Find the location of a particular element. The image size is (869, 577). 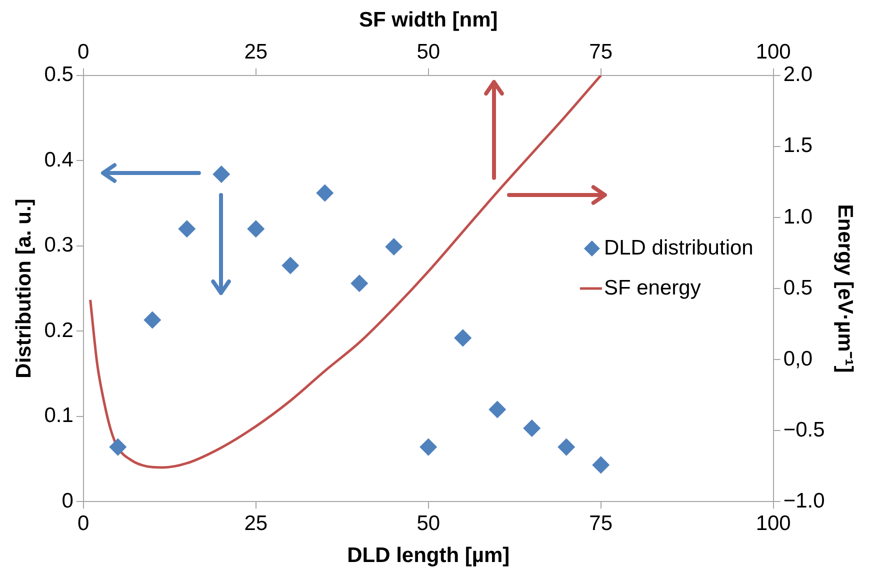

x2-tick-label: 100 is located at coordinates (773, 52).